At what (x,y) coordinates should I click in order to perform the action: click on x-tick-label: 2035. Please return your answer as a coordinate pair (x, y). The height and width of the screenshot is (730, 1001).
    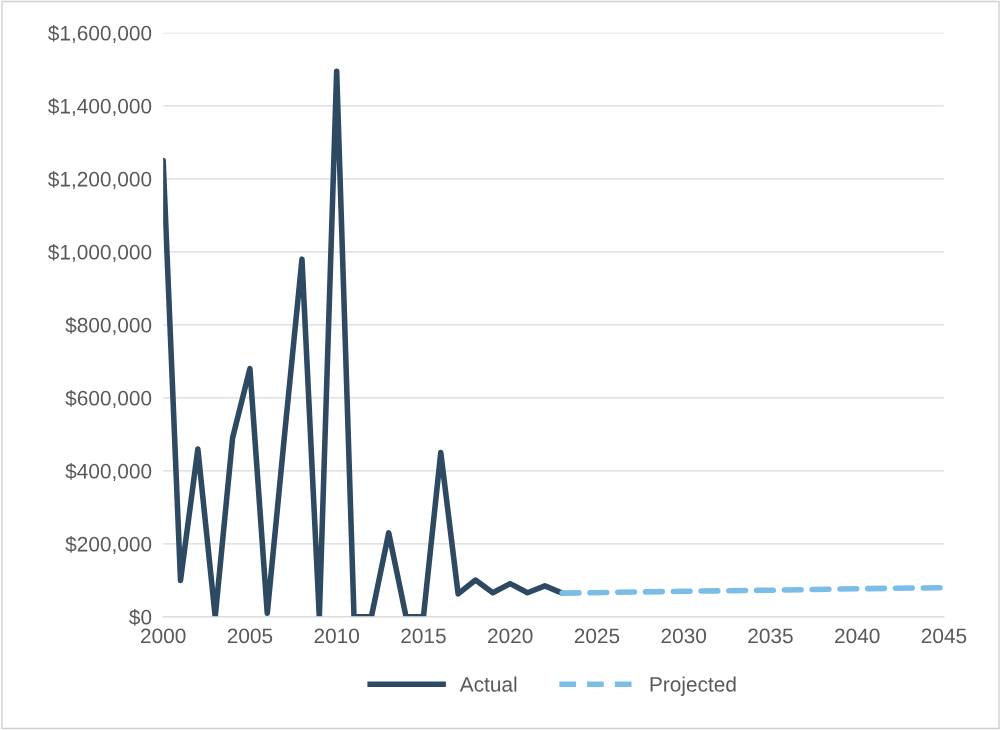
    Looking at the image, I should click on (770, 636).